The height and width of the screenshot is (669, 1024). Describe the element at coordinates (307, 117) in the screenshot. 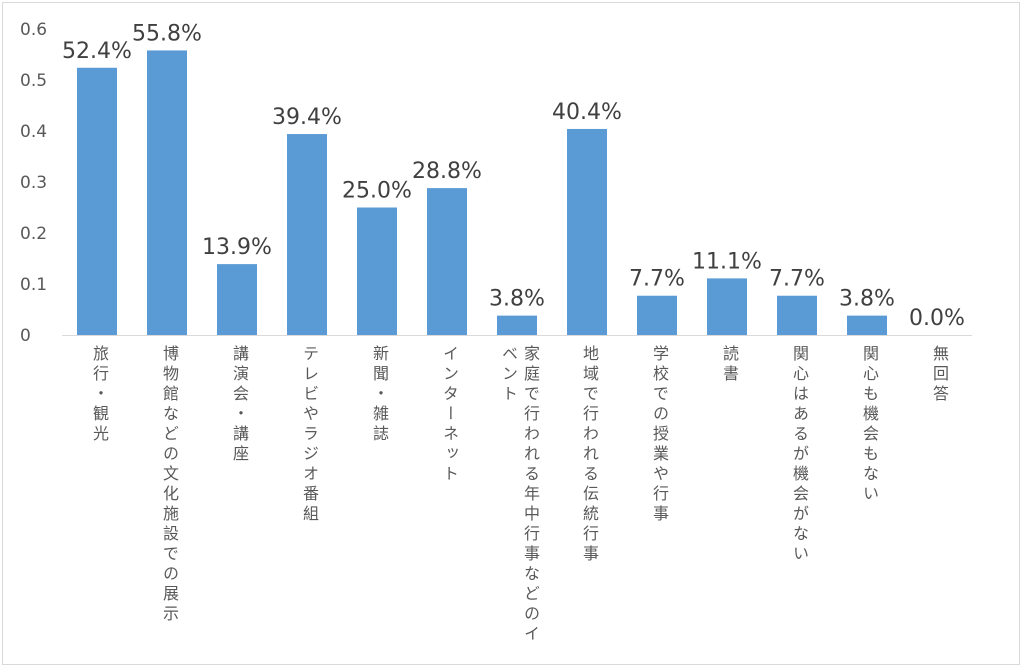

I see `data-label: 39.4%` at that location.